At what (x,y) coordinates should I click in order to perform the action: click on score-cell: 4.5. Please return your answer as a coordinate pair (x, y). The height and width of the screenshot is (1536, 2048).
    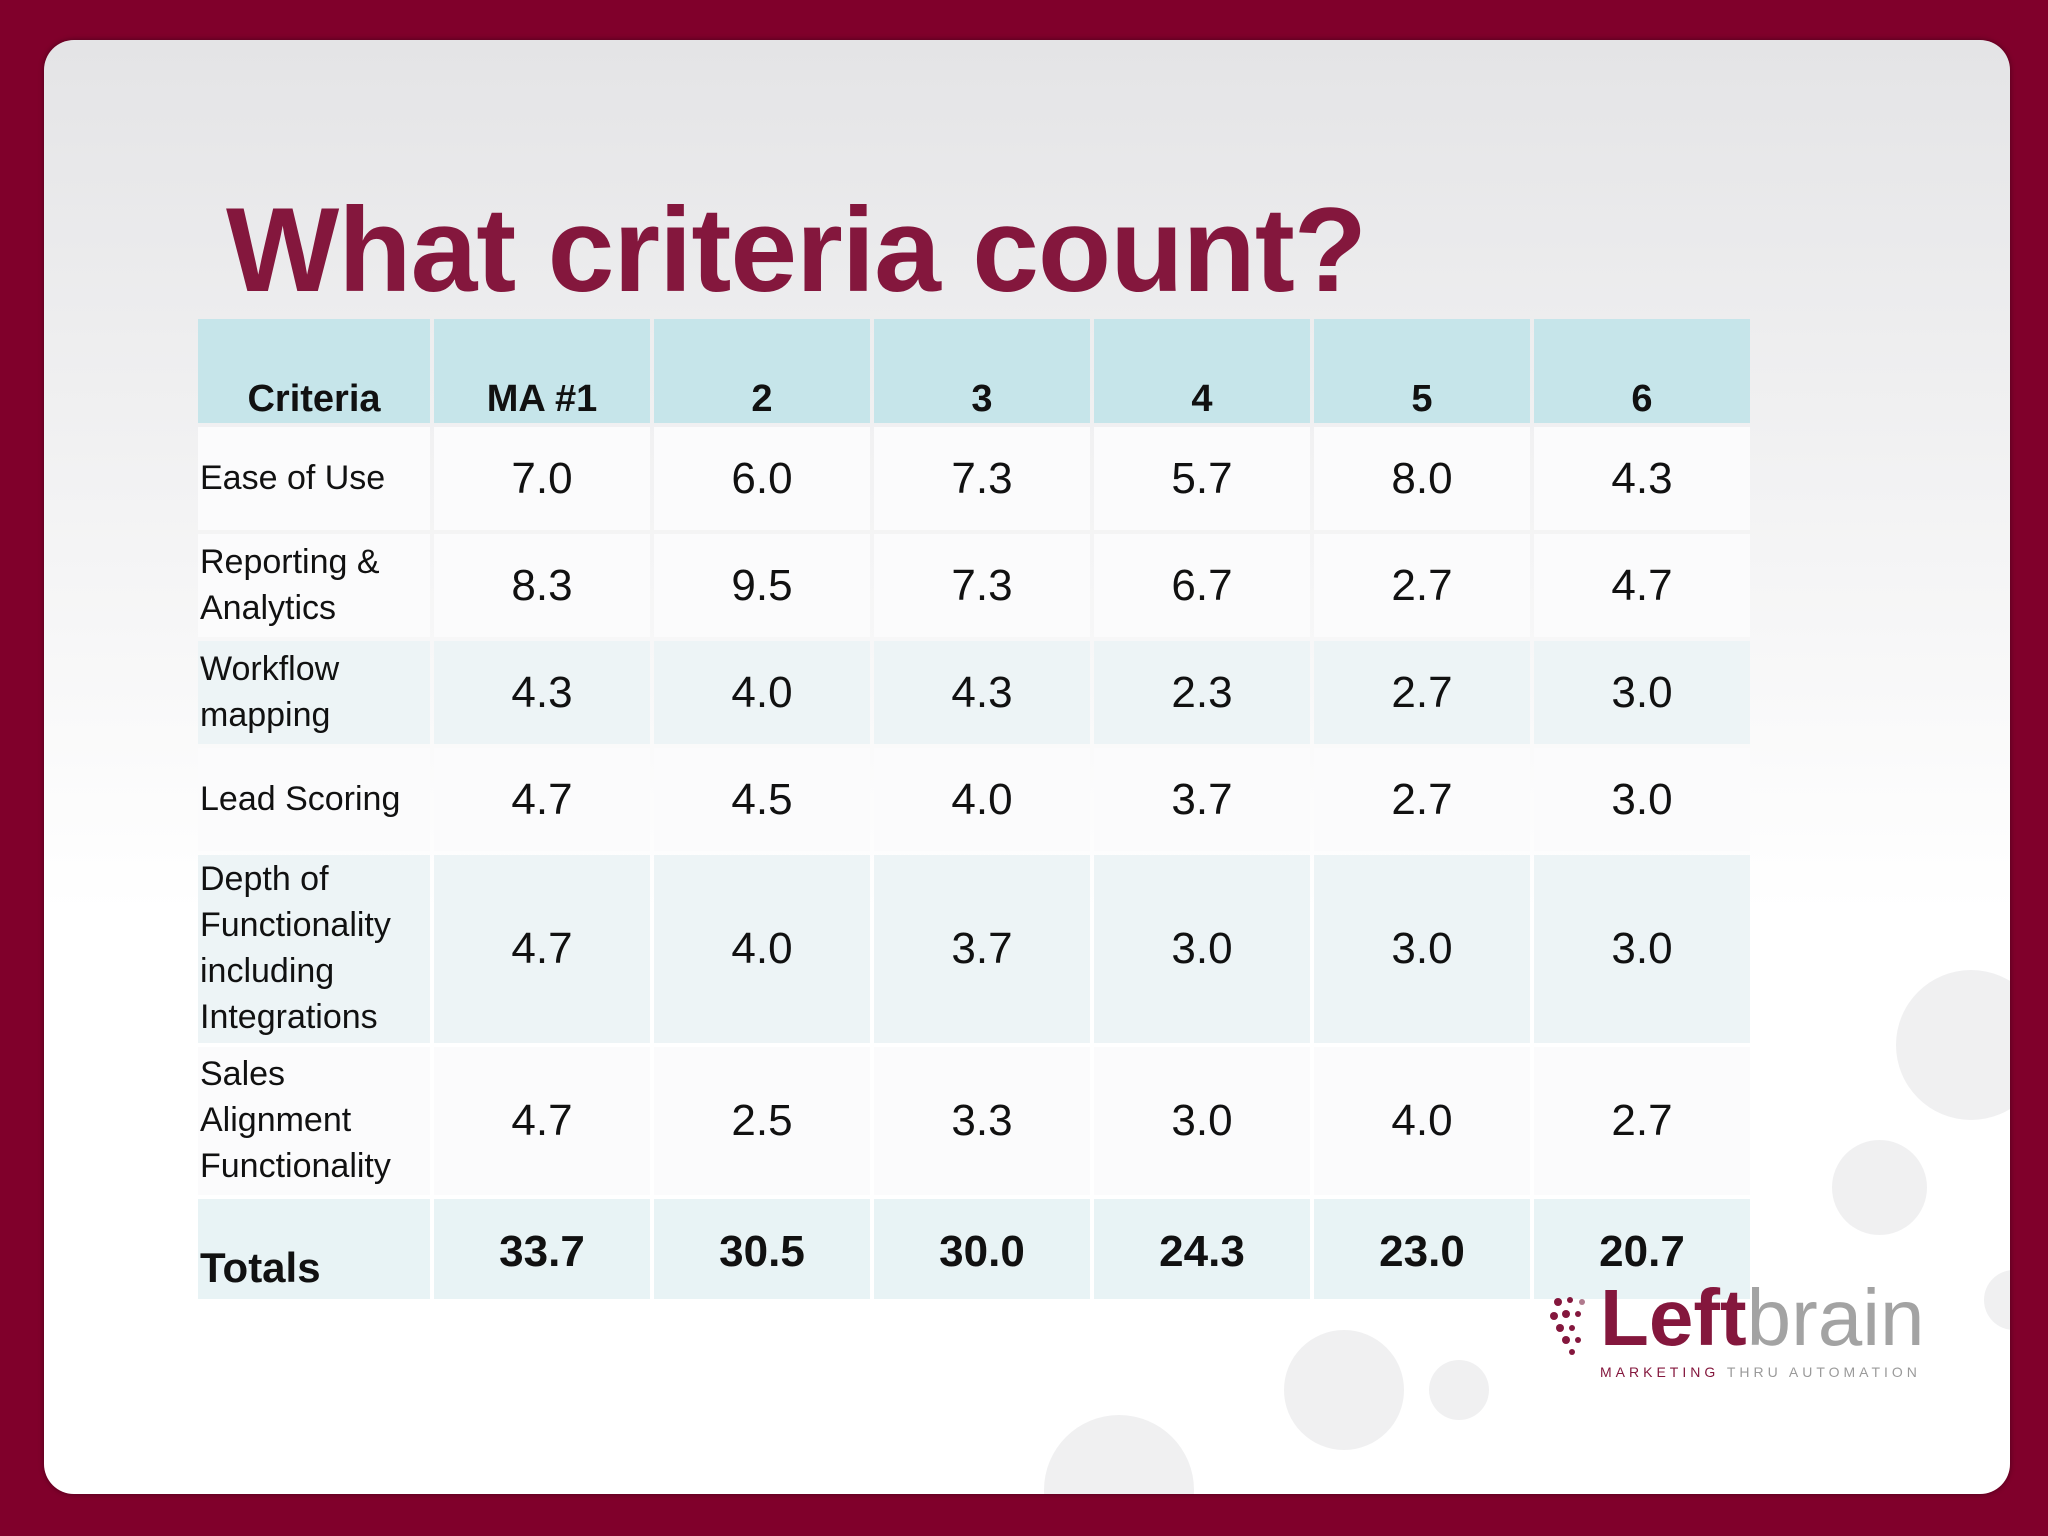
    Looking at the image, I should click on (762, 799).